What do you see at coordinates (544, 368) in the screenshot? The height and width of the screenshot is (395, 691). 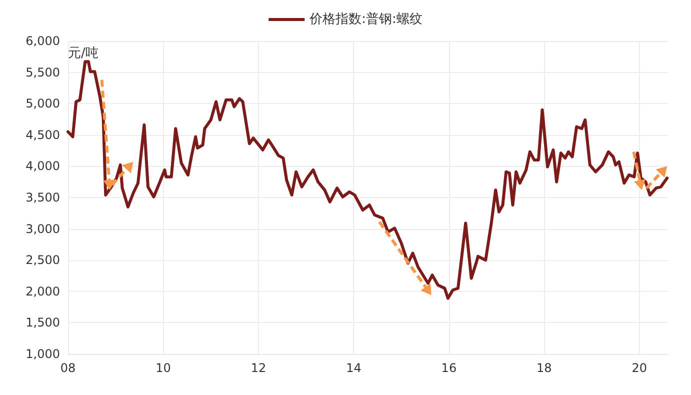 I see `x-tick-label: 18` at bounding box center [544, 368].